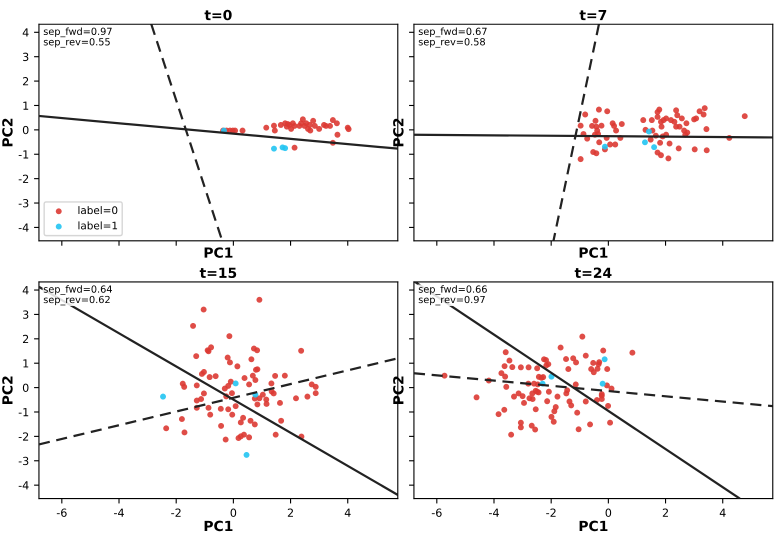  What do you see at coordinates (78, 38) in the screenshot?
I see `annotation: sep_fwd=0.97 sep_rev=0.55` at bounding box center [78, 38].